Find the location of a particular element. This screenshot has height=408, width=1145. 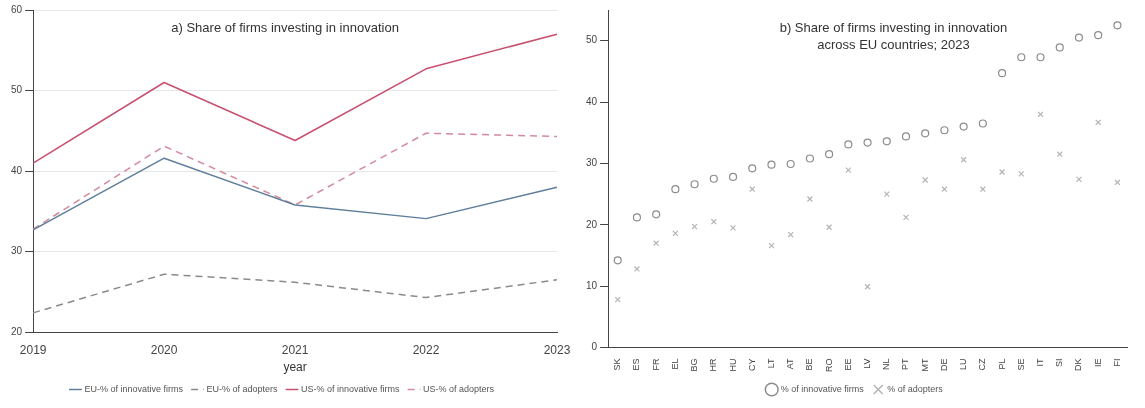

x-tick-label: EE is located at coordinates (847, 364).